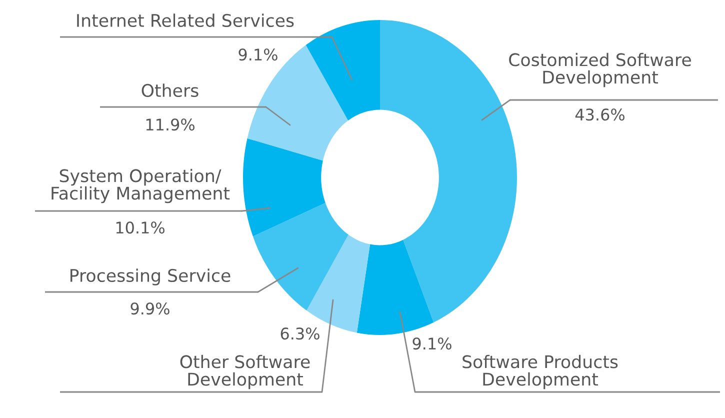  What do you see at coordinates (150, 277) in the screenshot?
I see `slice-label: Processing Service` at bounding box center [150, 277].